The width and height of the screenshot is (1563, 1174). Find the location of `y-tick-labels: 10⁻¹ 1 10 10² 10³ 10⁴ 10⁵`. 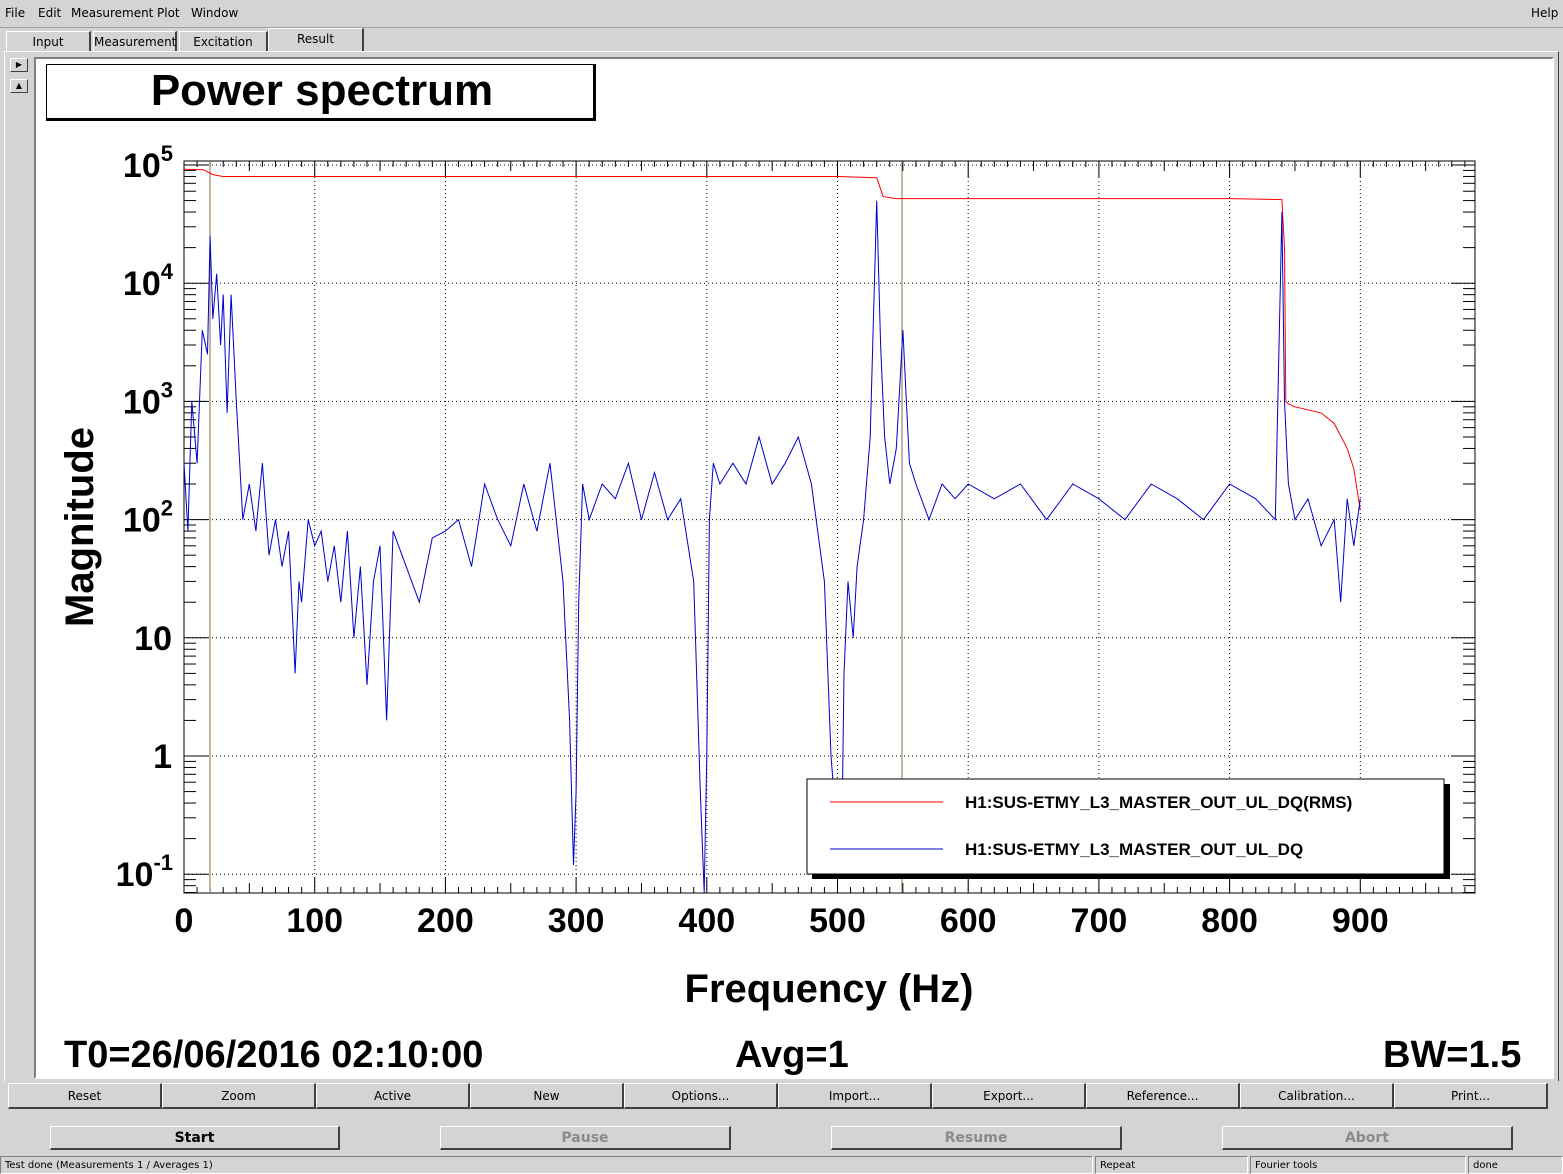

y-tick-labels: 10⁻¹ 1 10 10² 10³ 10⁴ 10⁵ is located at coordinates (145, 517).